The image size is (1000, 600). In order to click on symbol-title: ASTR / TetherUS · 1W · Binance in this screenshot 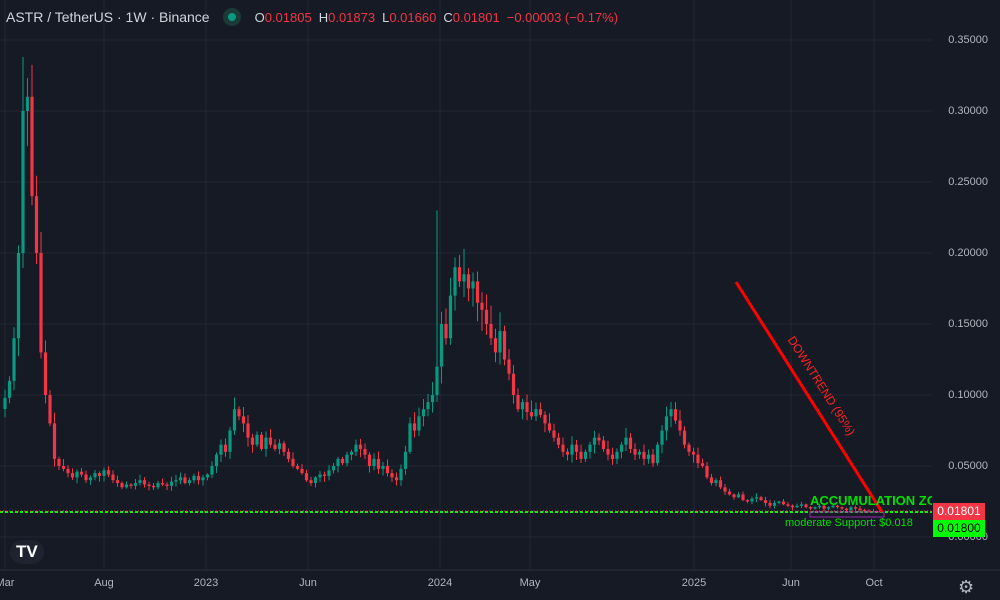, I will do `click(108, 17)`.